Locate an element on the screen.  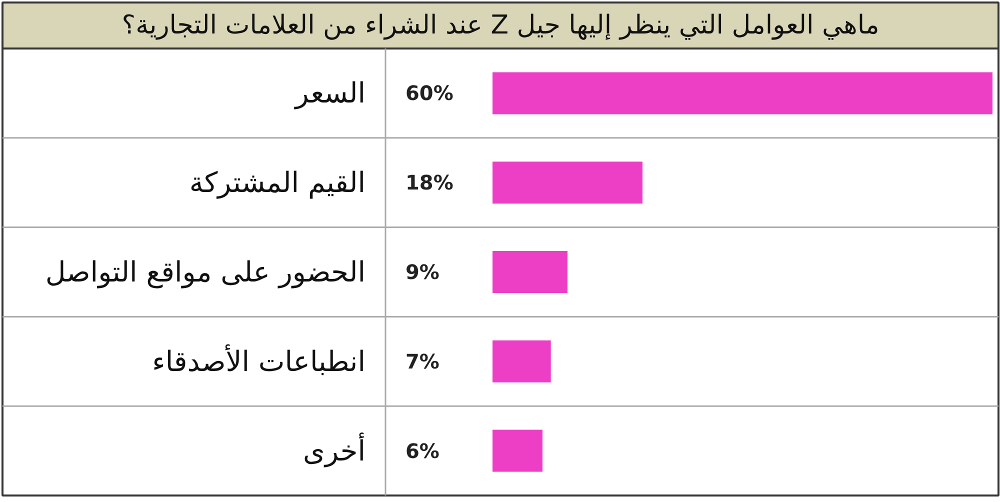
y-tick-label: القيم المشتركة is located at coordinates (277, 183).